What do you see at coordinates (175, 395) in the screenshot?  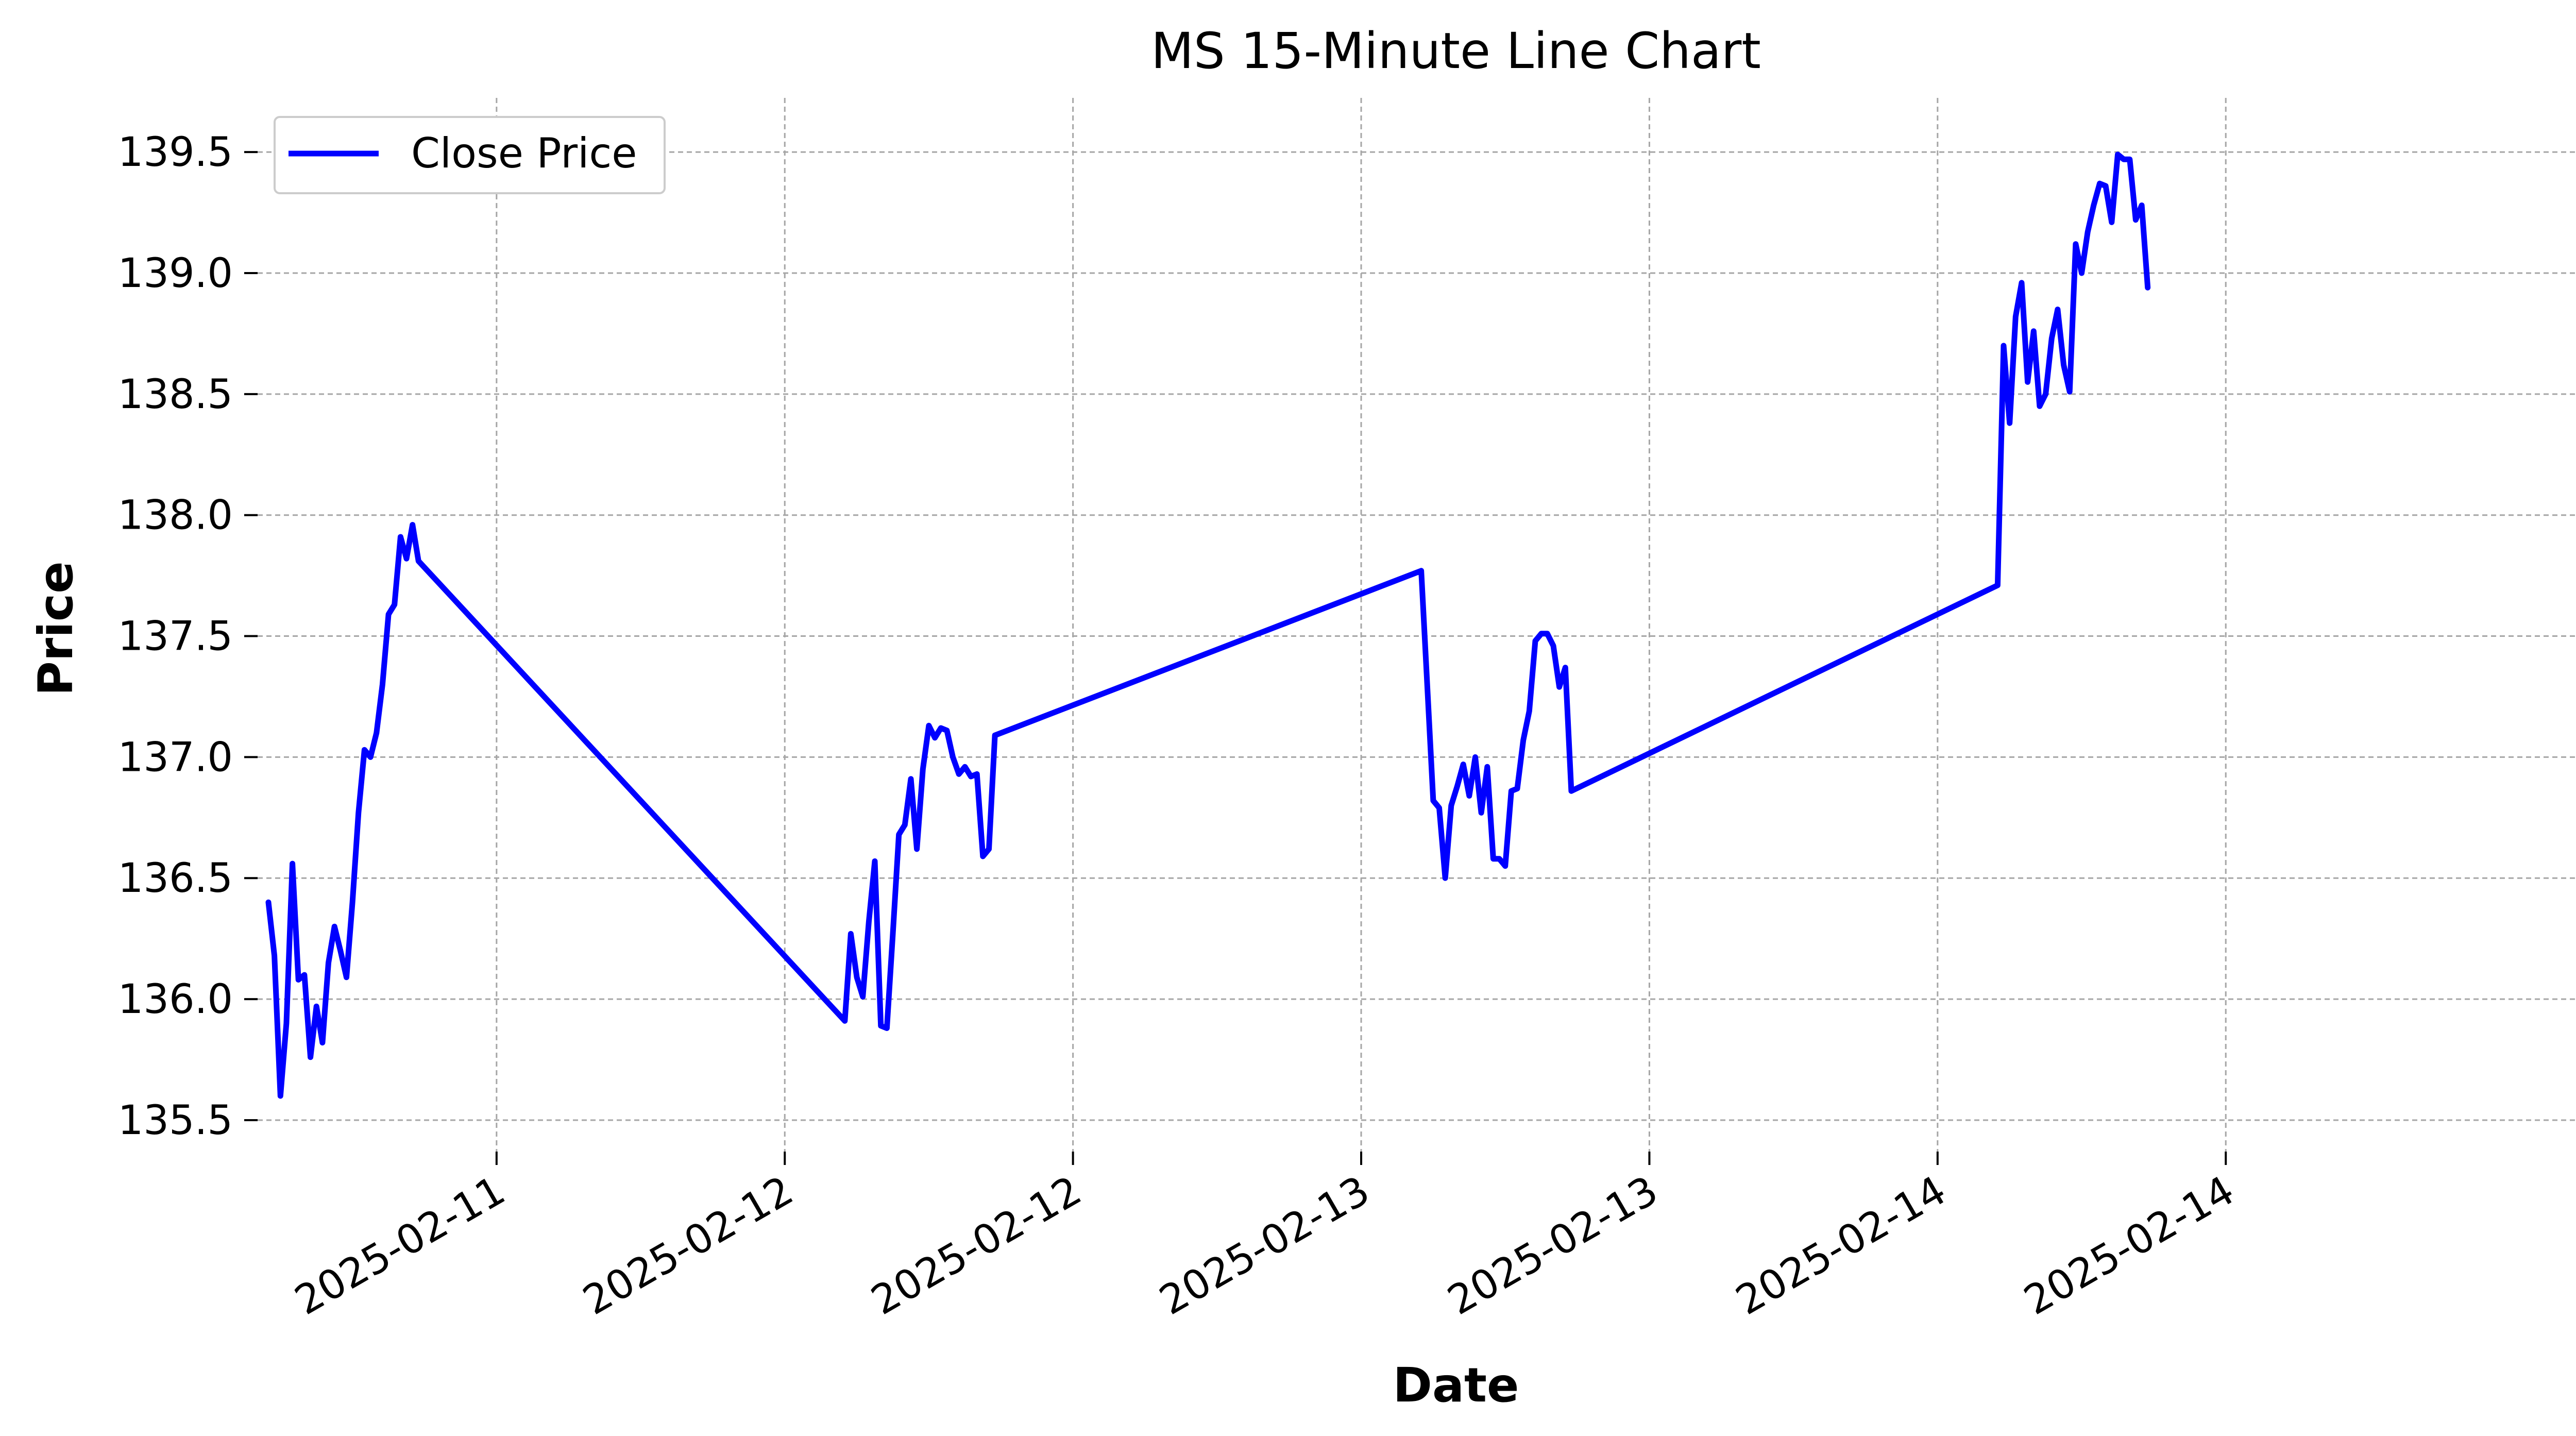 I see `y-tick-label: 138.5` at bounding box center [175, 395].